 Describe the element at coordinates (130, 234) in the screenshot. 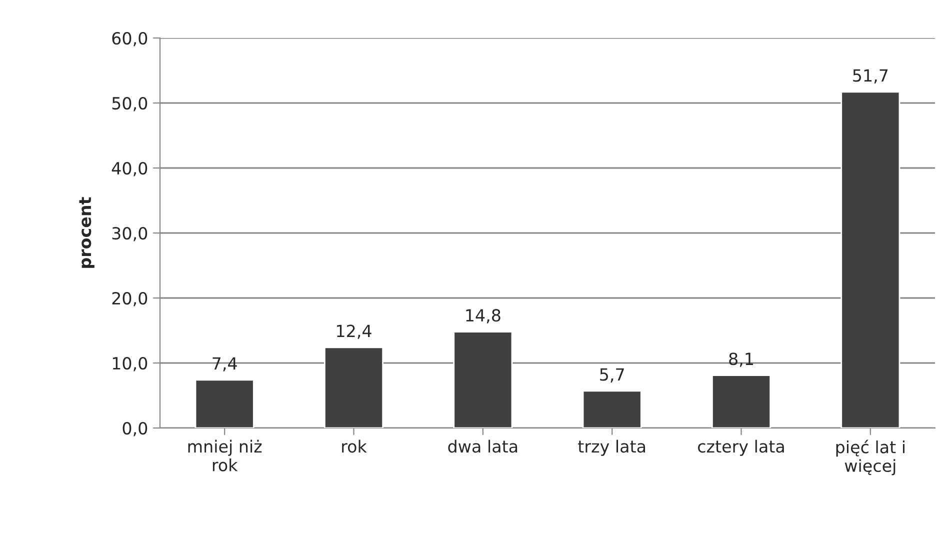

I see `y-tick-label: 30,0` at that location.